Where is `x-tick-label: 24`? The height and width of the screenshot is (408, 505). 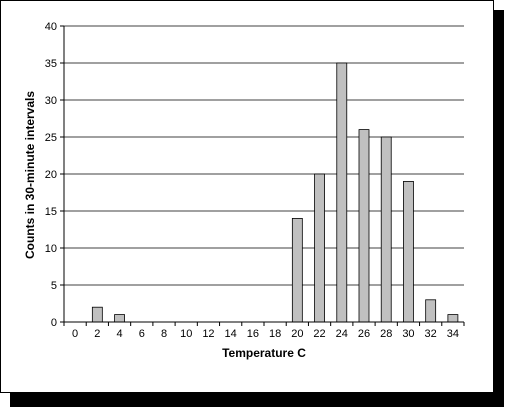
x-tick-label: 24 is located at coordinates (342, 334).